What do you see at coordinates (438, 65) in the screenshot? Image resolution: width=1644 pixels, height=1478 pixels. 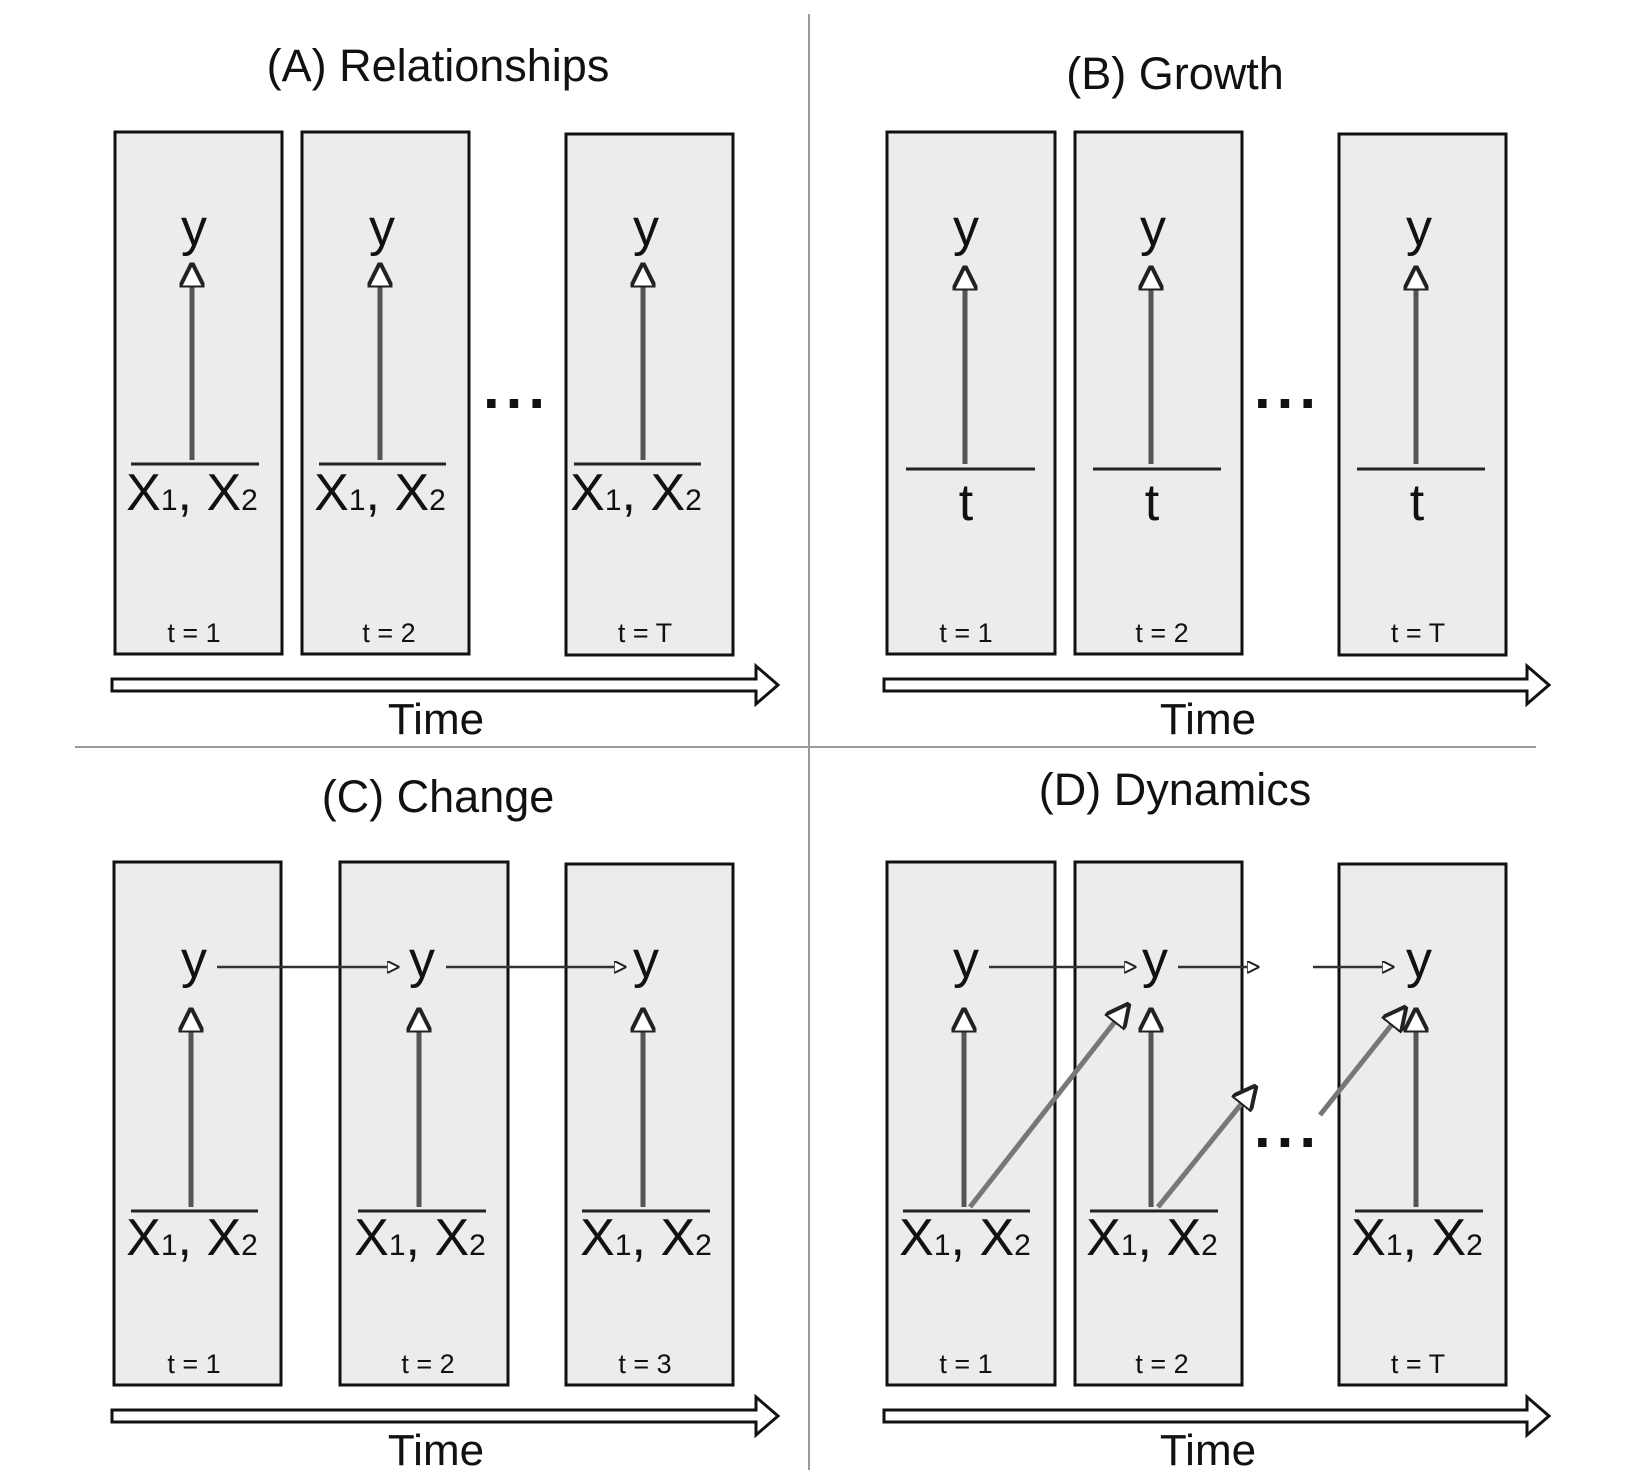 I see `panel-title: (A) Relationships` at bounding box center [438, 65].